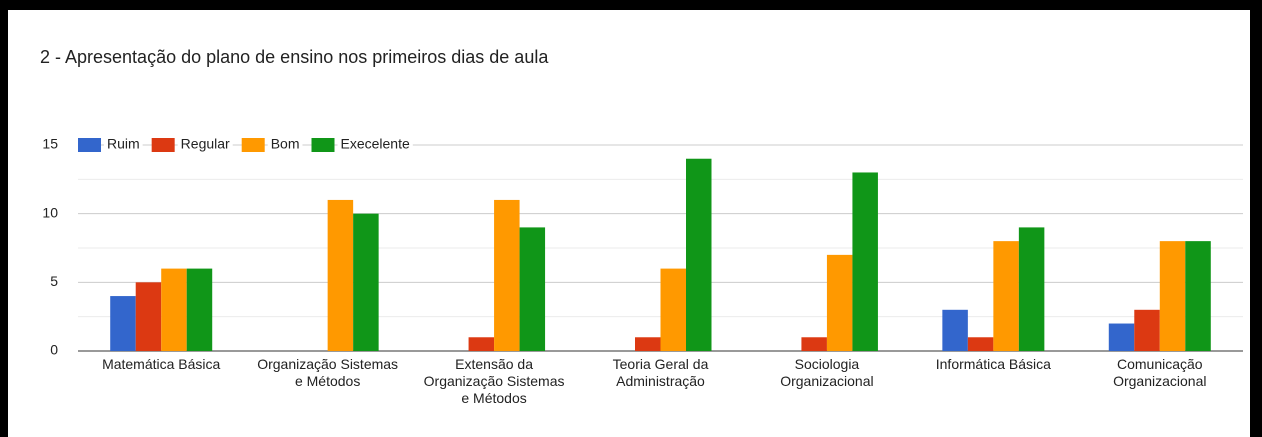  I want to click on y-tick-label: 15, so click(50, 144).